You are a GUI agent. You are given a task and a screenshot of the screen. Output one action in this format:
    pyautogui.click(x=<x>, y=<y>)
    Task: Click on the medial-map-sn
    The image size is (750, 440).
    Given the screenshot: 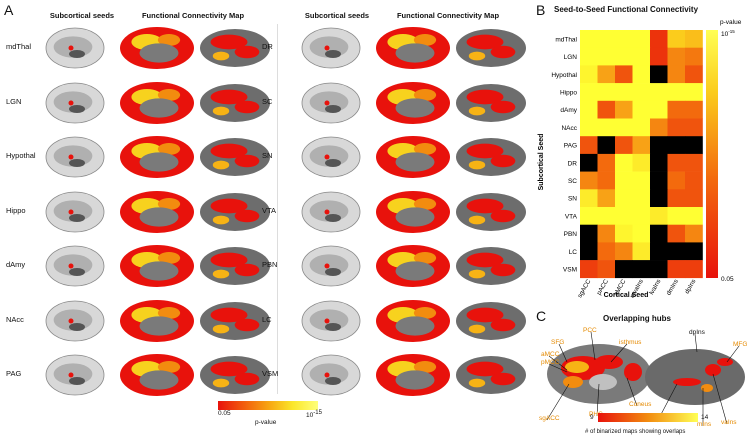 What is the action you would take?
    pyautogui.click(x=413, y=157)
    